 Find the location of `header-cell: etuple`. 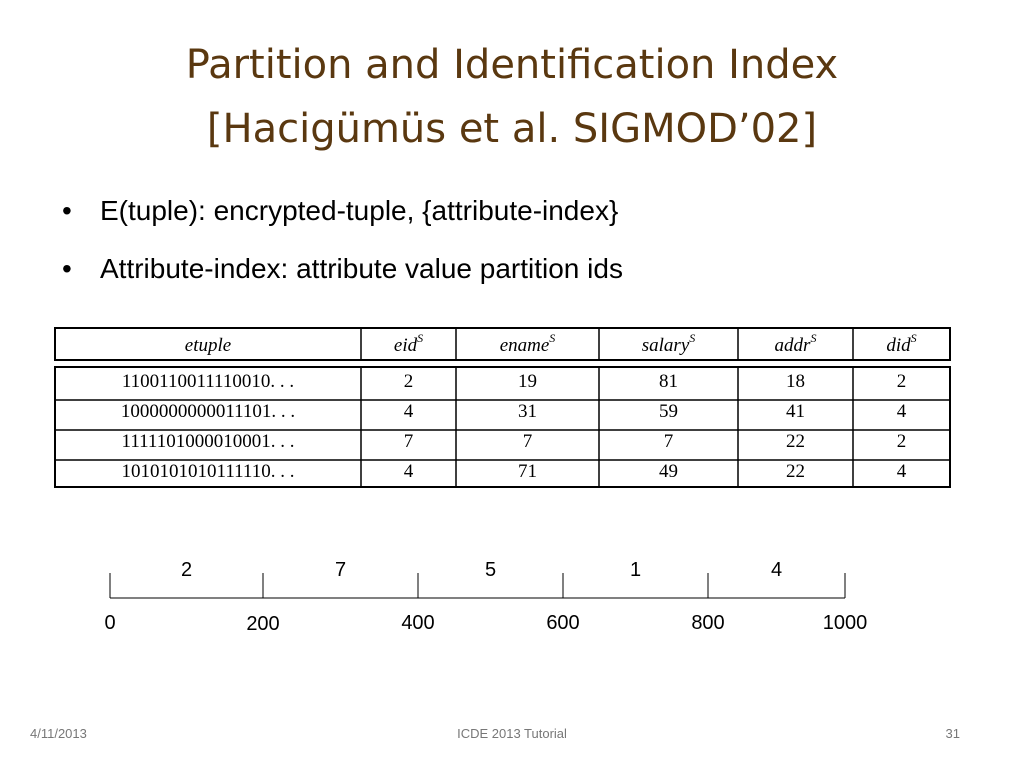

header-cell: etuple is located at coordinates (208, 345).